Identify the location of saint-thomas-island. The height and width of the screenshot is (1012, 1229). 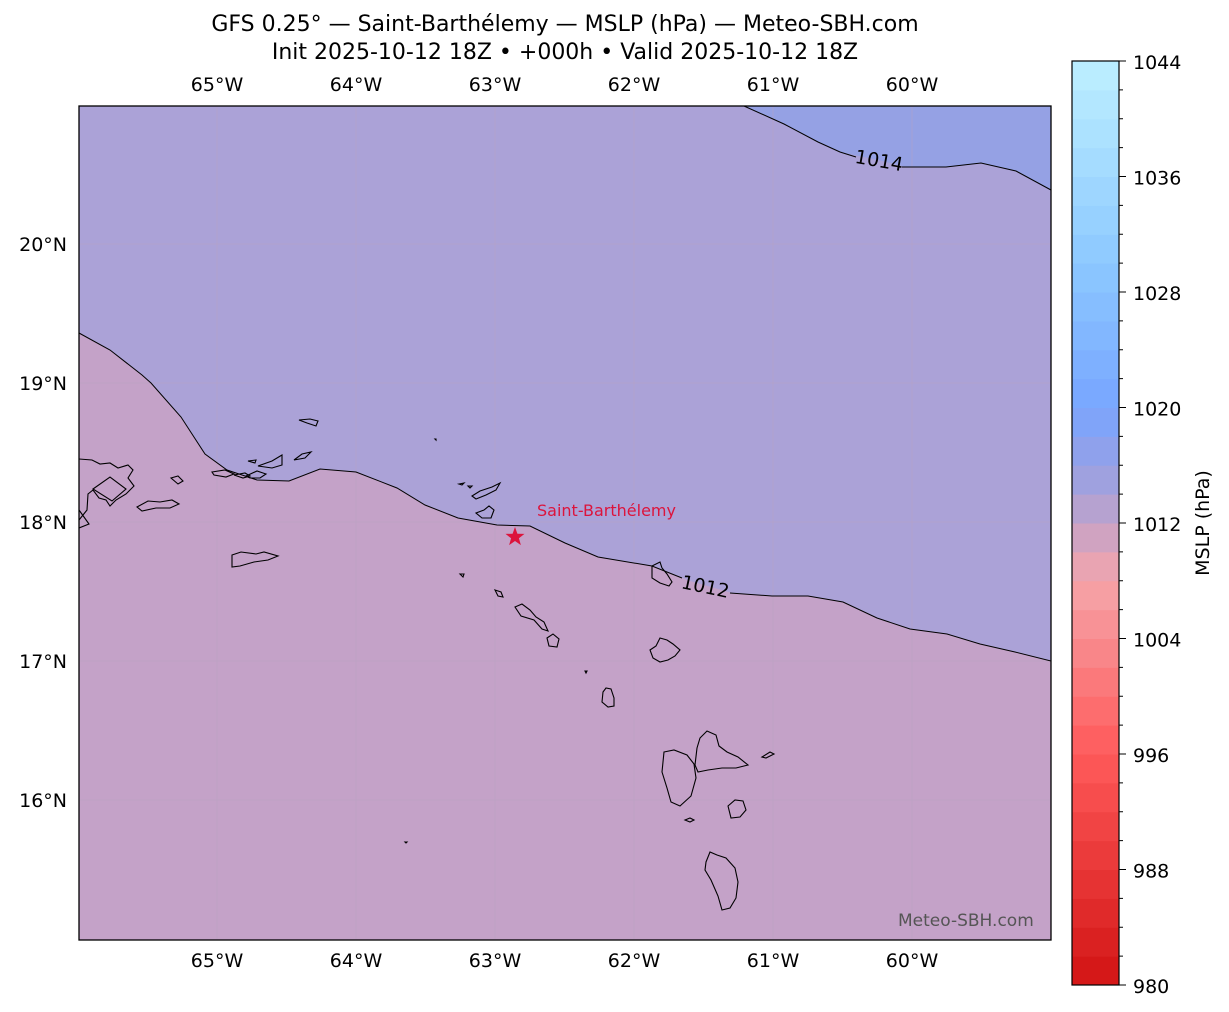
(223, 473).